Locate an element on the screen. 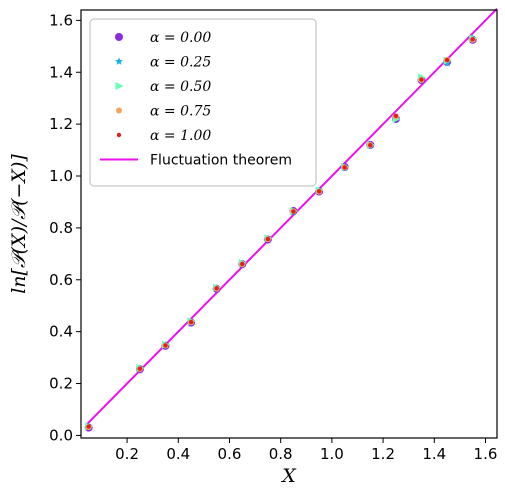 This screenshot has width=505, height=489. legend-label-series-4: α = 1.00 is located at coordinates (180, 136).